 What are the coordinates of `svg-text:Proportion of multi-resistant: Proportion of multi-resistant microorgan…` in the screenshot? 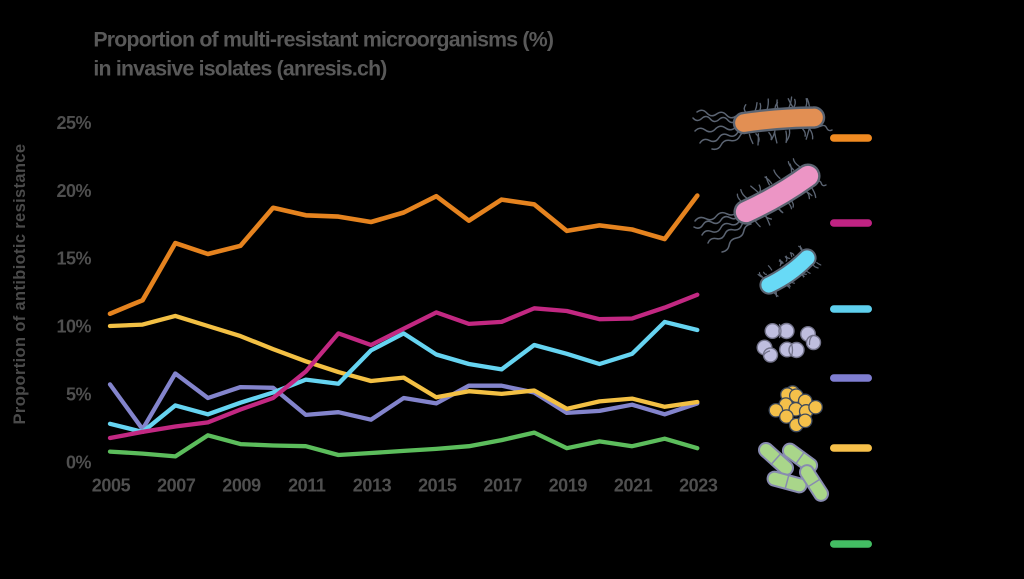 It's located at (323, 40).